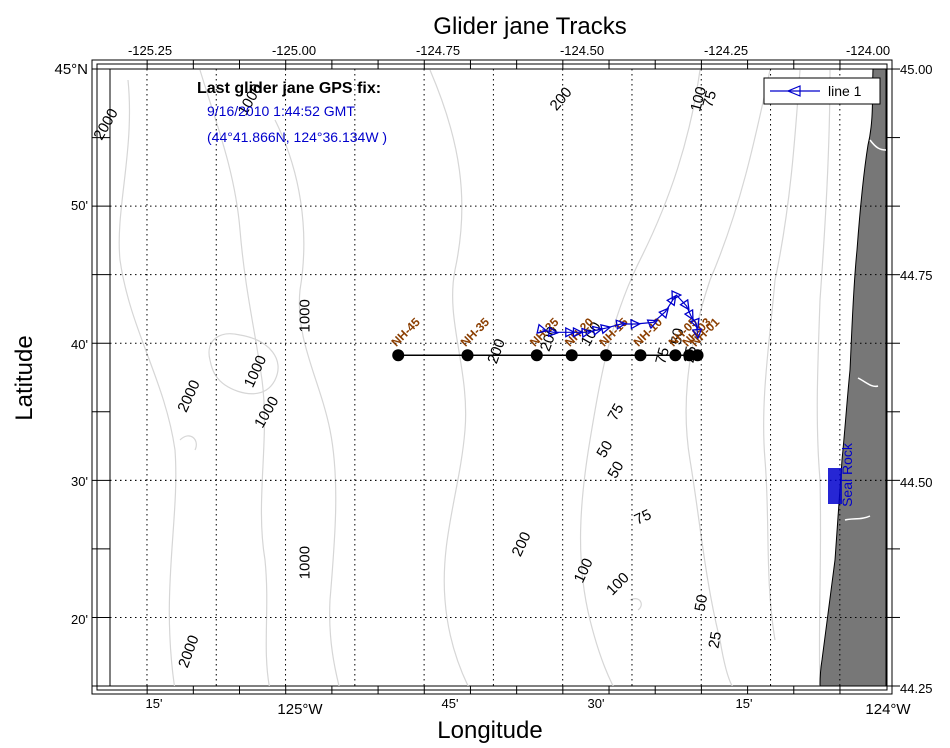 Image resolution: width=950 pixels, height=748 pixels. I want to click on river-mouth-yaquina, so click(868, 382).